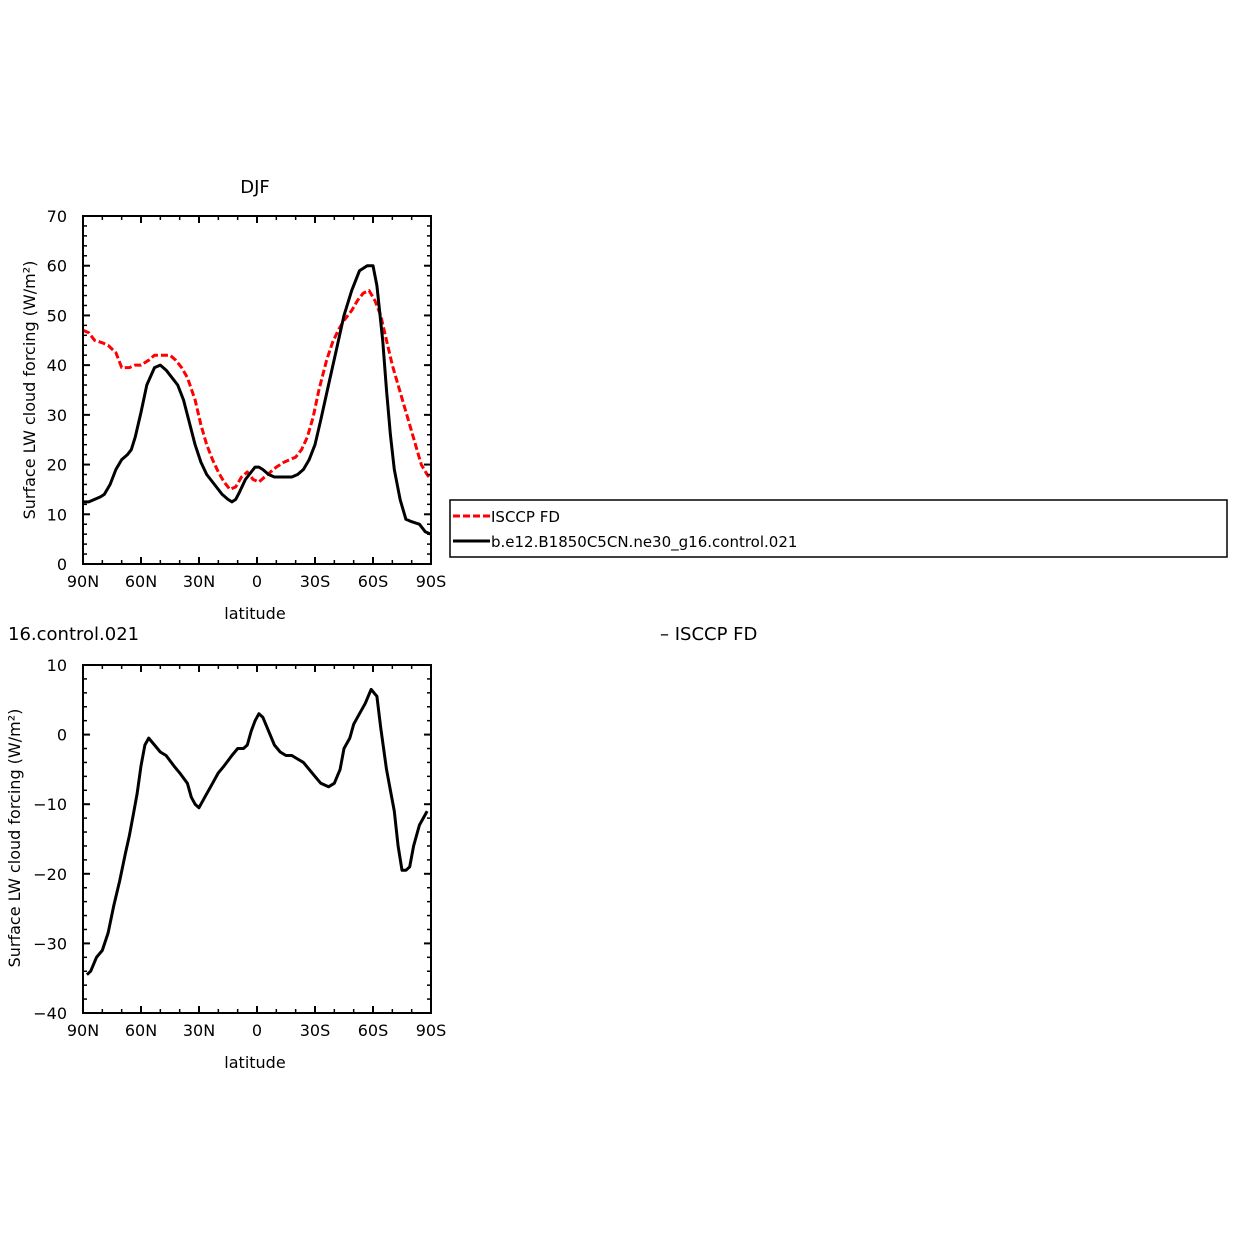 This screenshot has width=1245, height=1251. What do you see at coordinates (73, 634) in the screenshot?
I see `difference-title-left: 16.control.021` at bounding box center [73, 634].